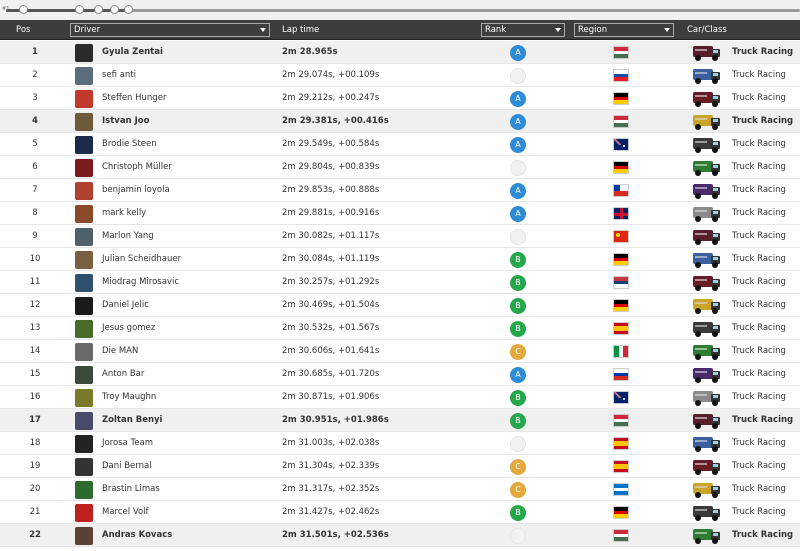 The width and height of the screenshot is (800, 551). I want to click on header-lap-time: Lap time, so click(301, 30).